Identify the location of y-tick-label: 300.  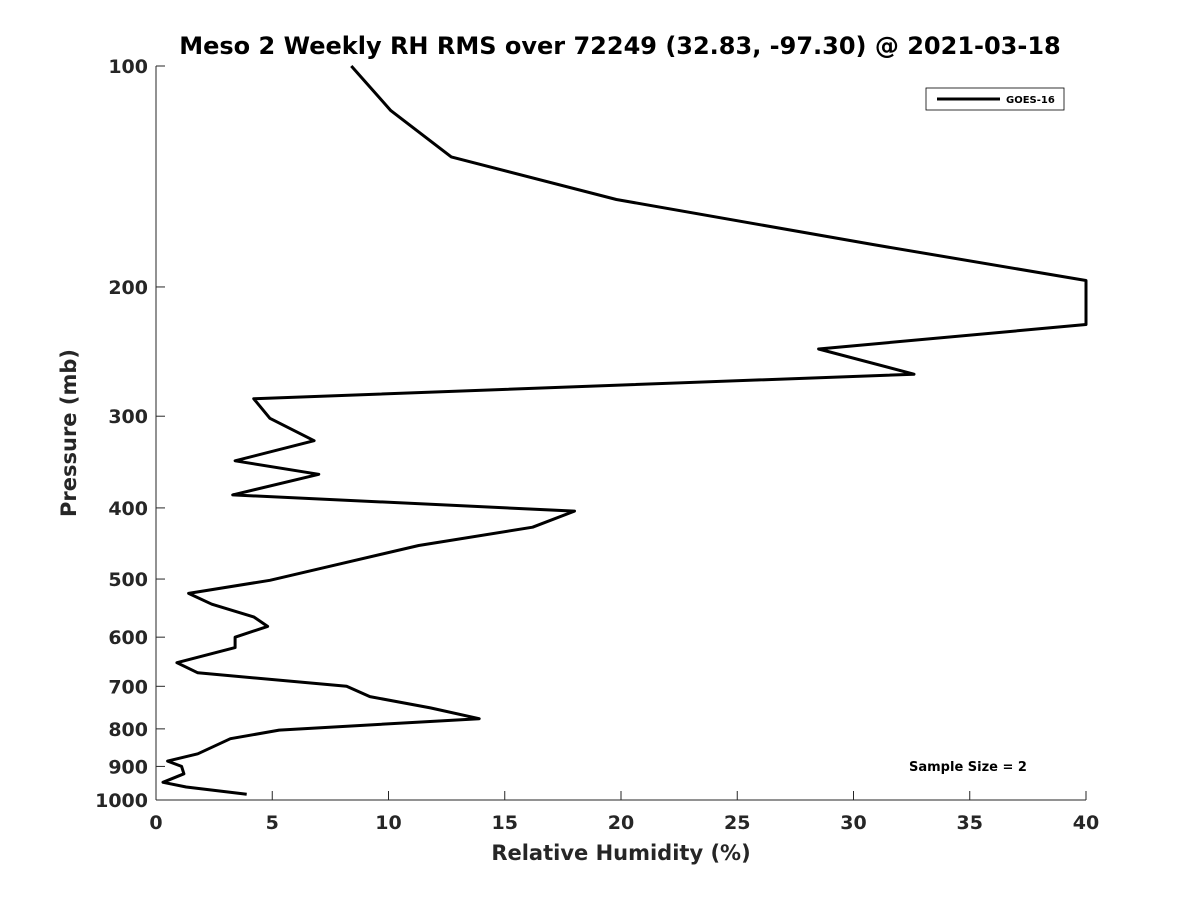
(128, 417).